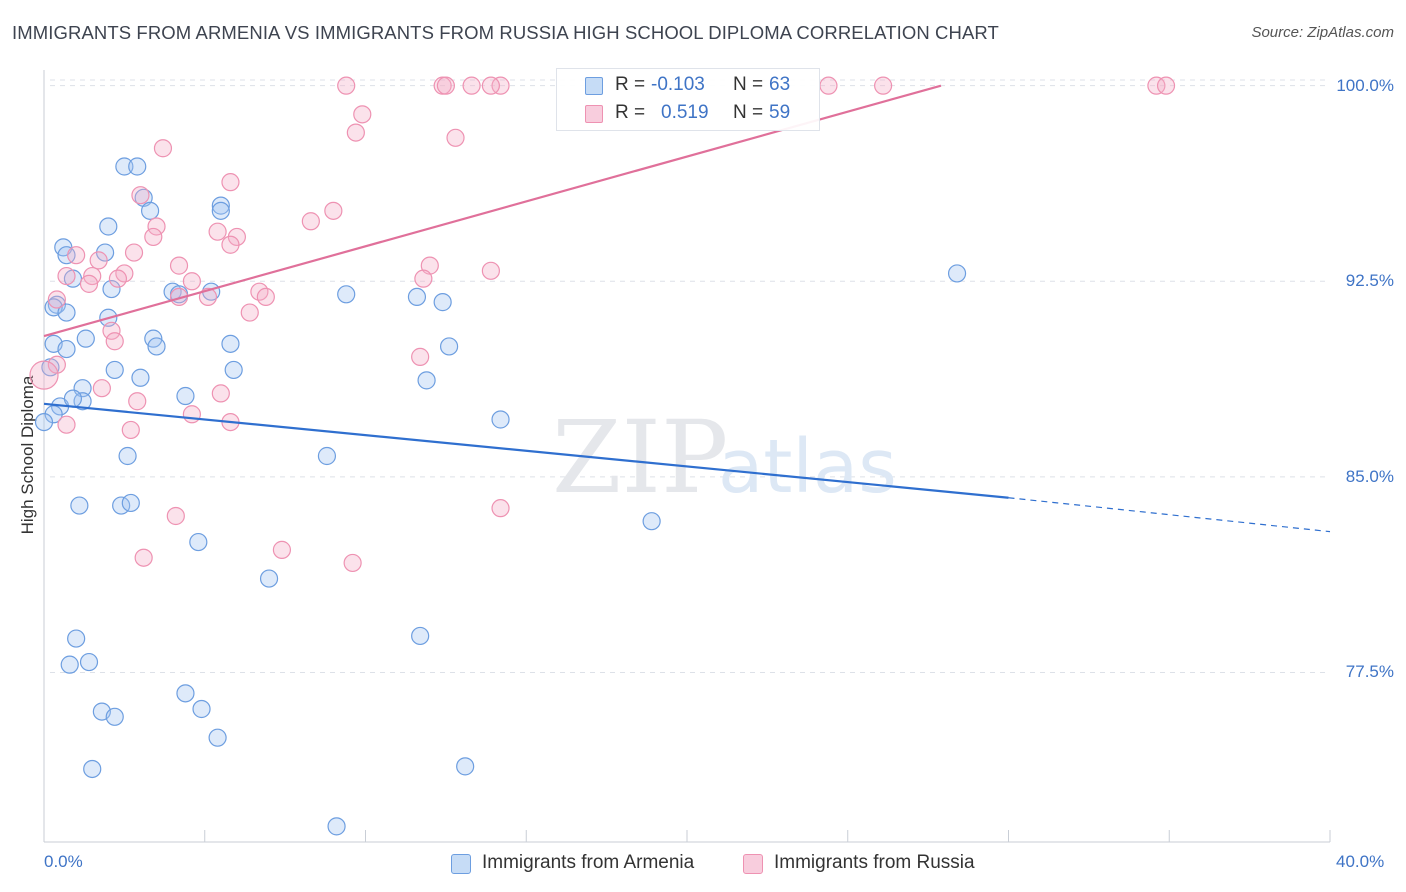 The image size is (1406, 892). Describe the element at coordinates (748, 84) in the screenshot. I see `armenia-n-label: N =` at that location.